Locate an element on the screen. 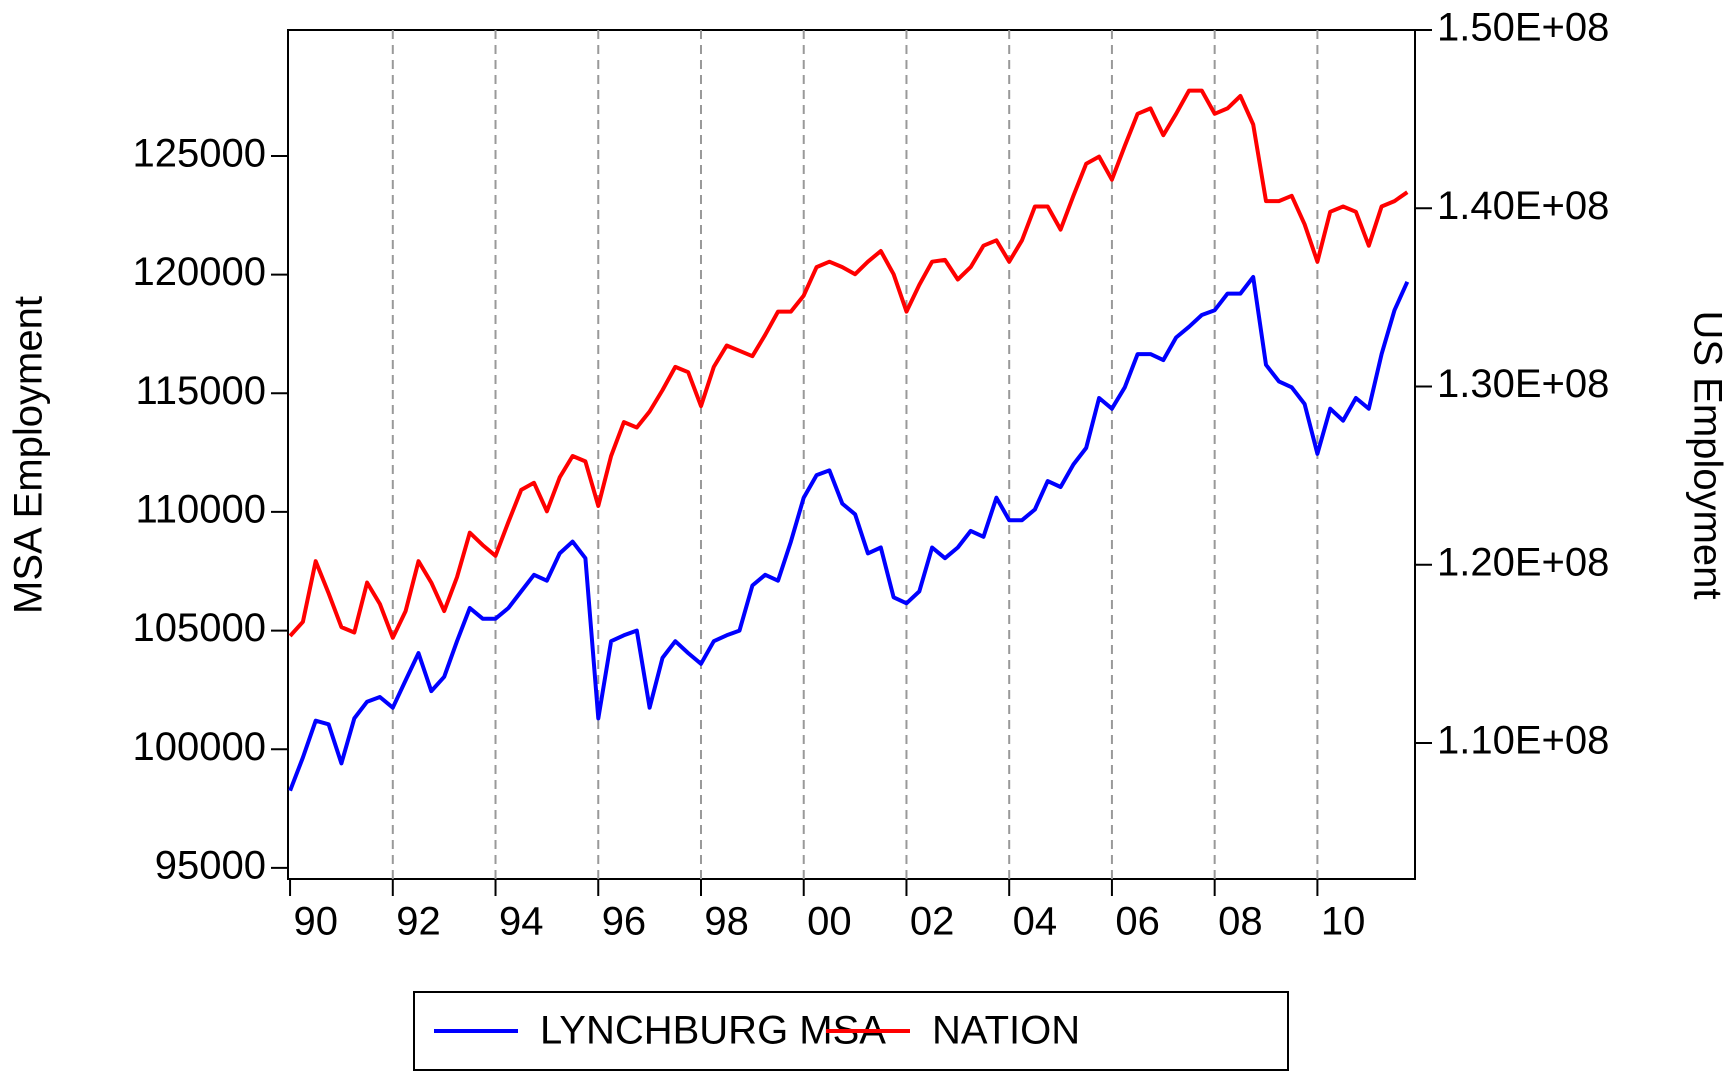  legend-label: NATION is located at coordinates (1006, 1031).